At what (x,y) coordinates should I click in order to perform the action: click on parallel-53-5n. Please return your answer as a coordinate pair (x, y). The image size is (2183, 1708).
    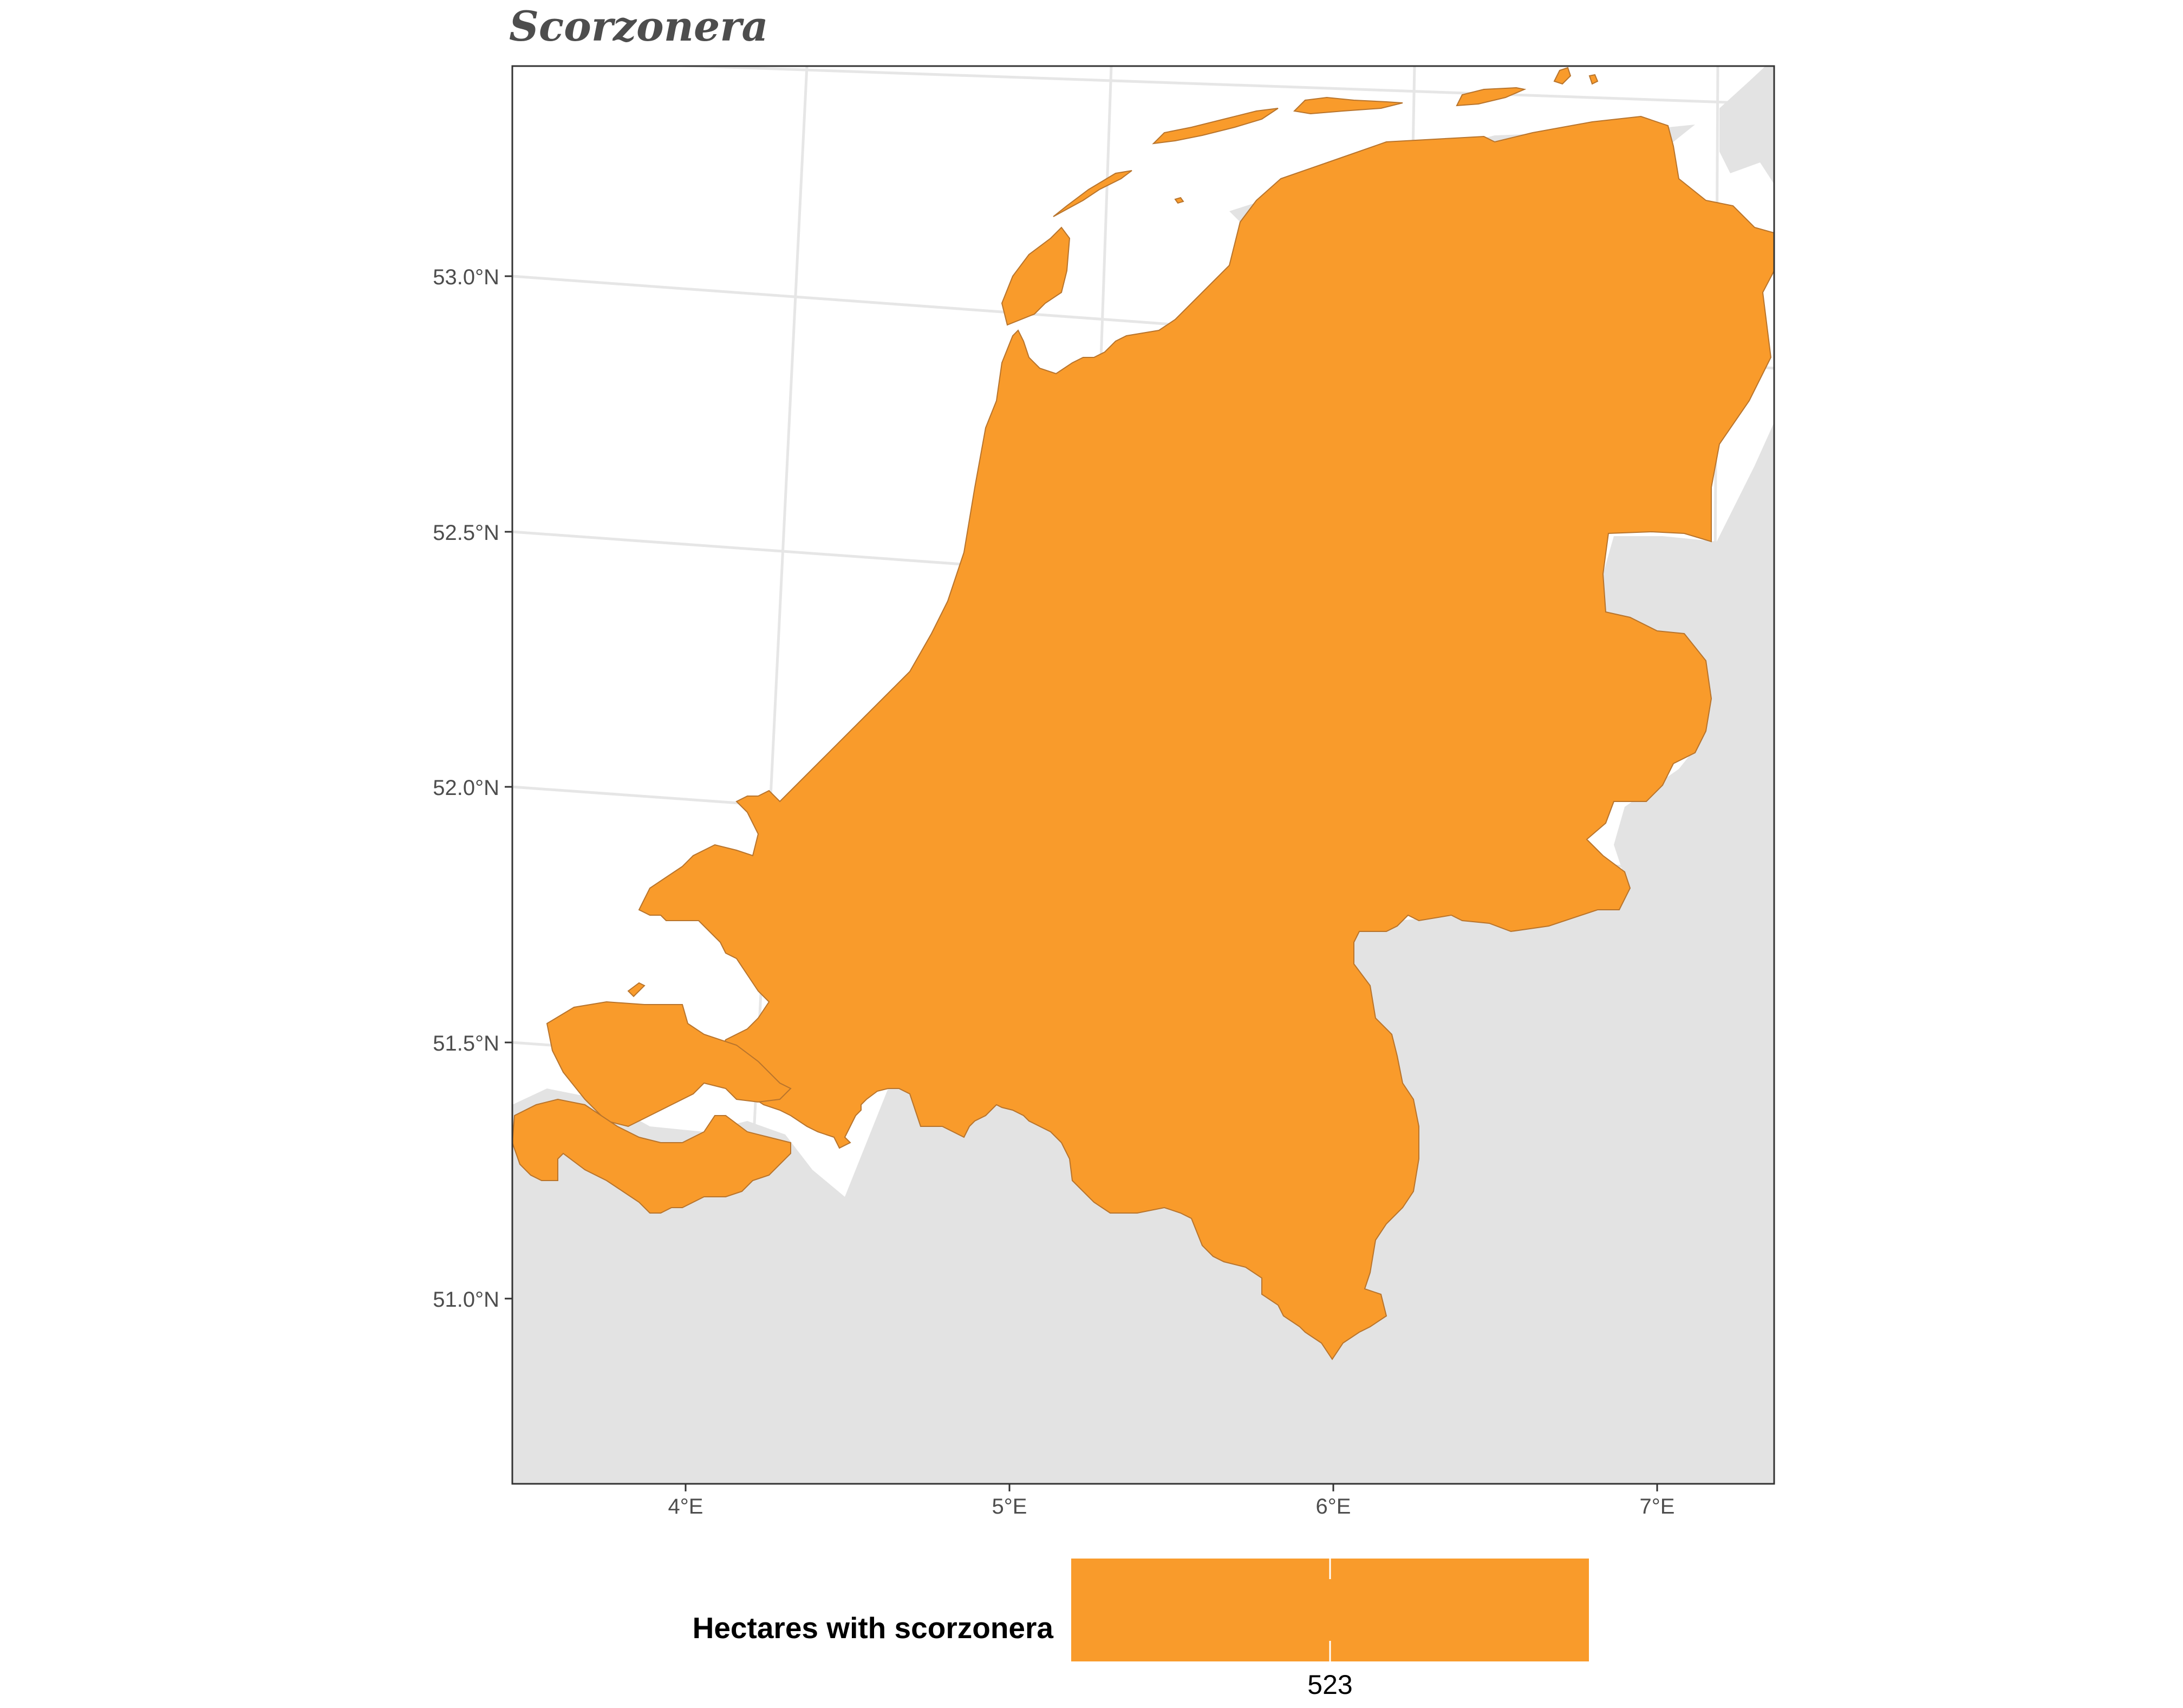
    Looking at the image, I should click on (1216, 86).